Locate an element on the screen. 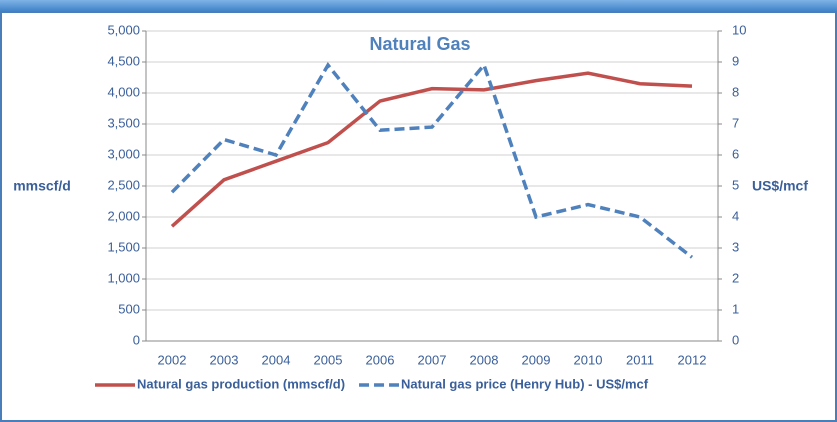 The height and width of the screenshot is (422, 837). x-tick-label: 2007 is located at coordinates (432, 359).